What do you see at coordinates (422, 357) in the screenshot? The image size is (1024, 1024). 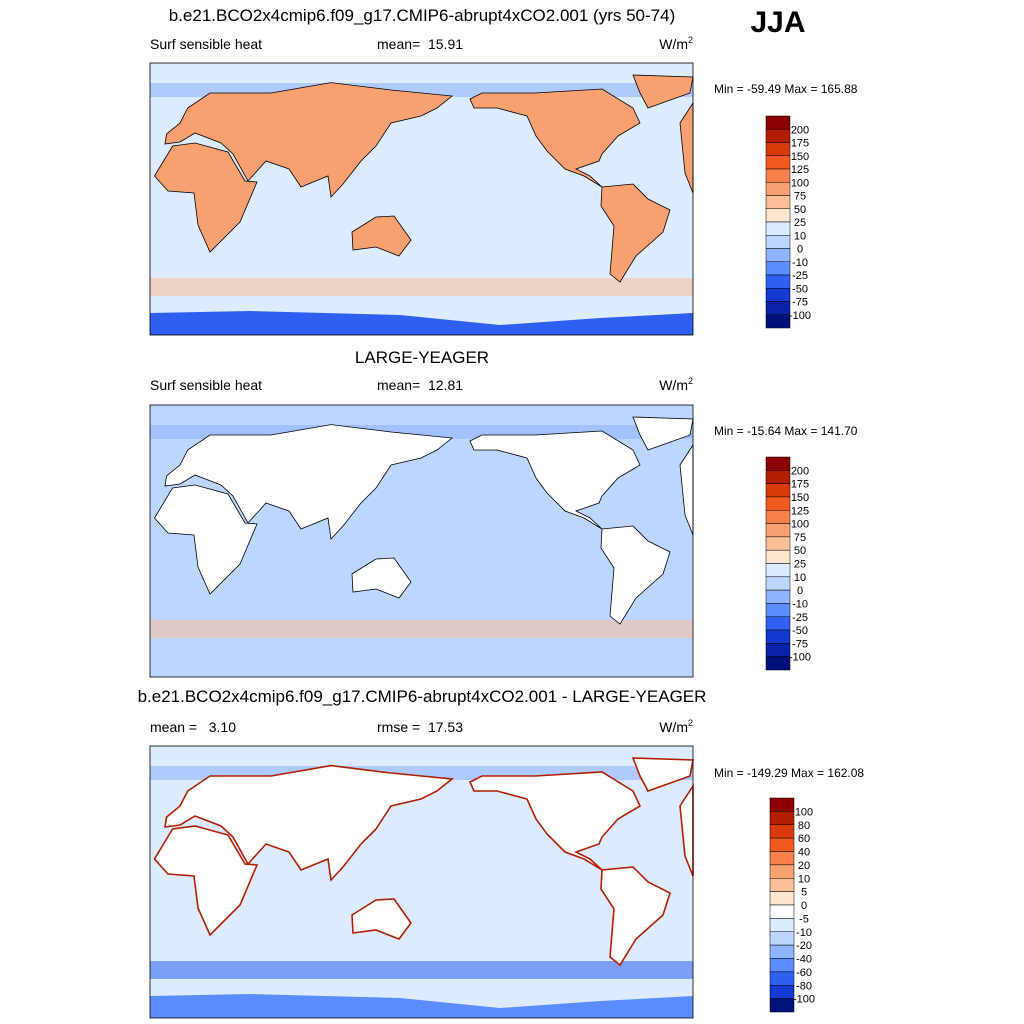 I see `panel-title: LARGE-YEAGER` at bounding box center [422, 357].